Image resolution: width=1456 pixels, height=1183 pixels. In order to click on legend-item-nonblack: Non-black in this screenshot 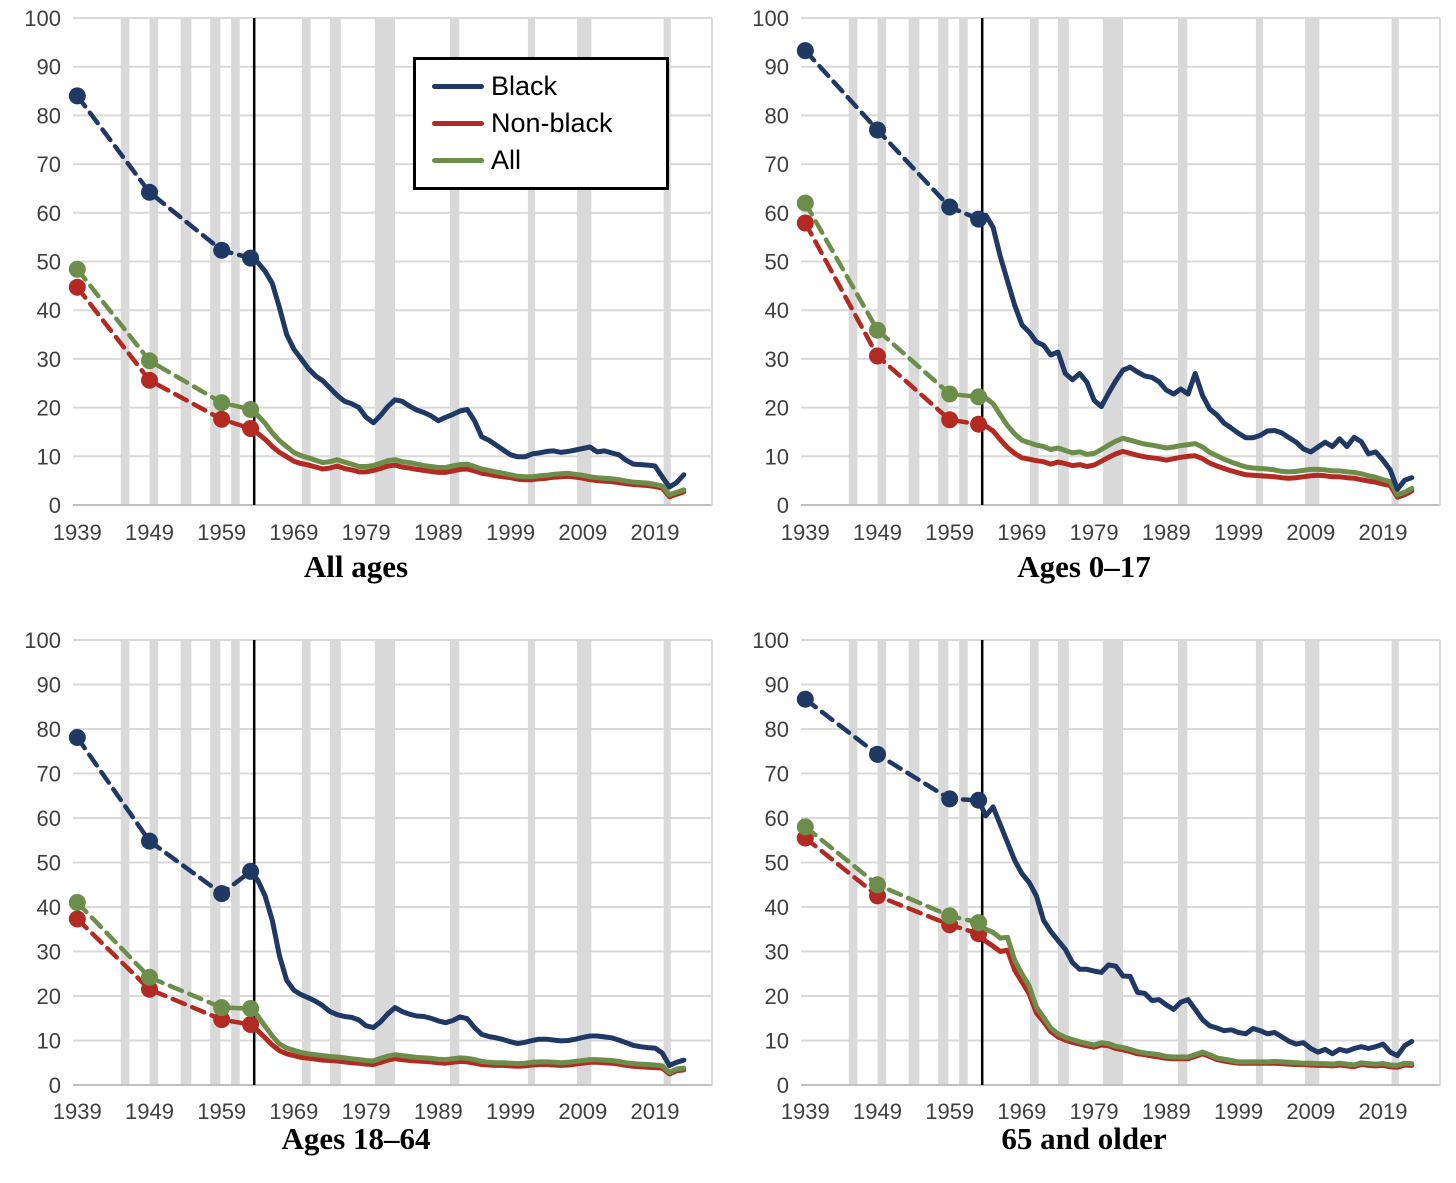, I will do `click(549, 123)`.